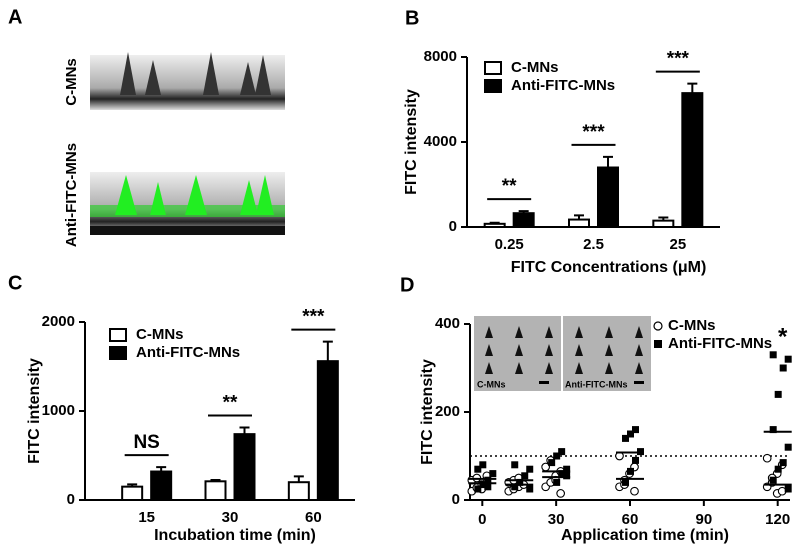 The height and width of the screenshot is (552, 800). Describe the element at coordinates (412, 18) in the screenshot. I see `panel-label: B` at that location.